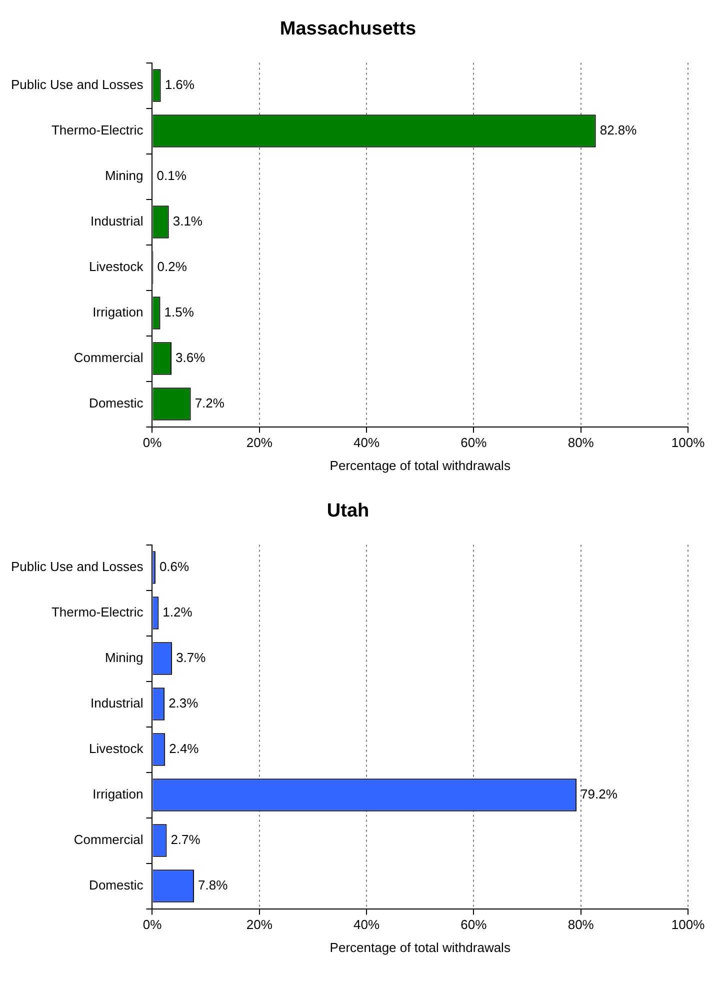 Image resolution: width=719 pixels, height=984 pixels. I want to click on chart-title: Massachusetts, so click(348, 29).